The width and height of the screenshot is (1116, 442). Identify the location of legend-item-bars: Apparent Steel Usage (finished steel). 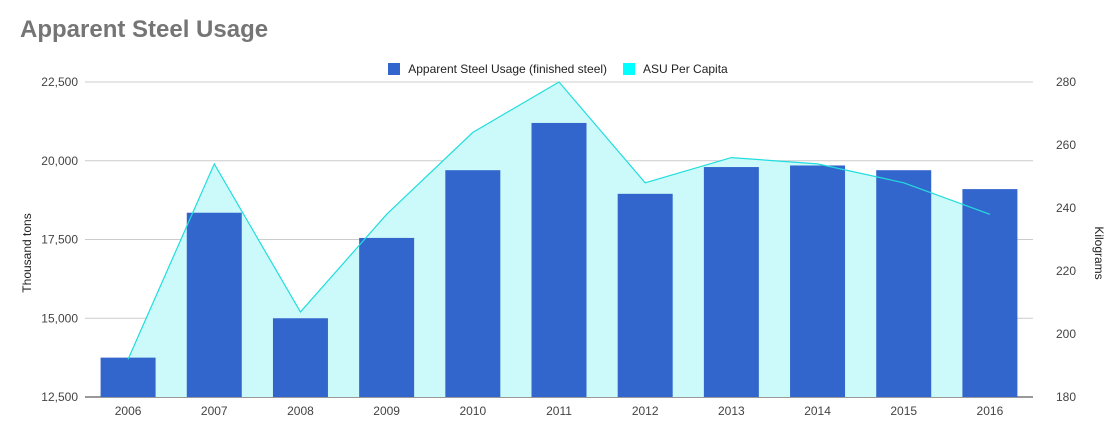
(497, 69).